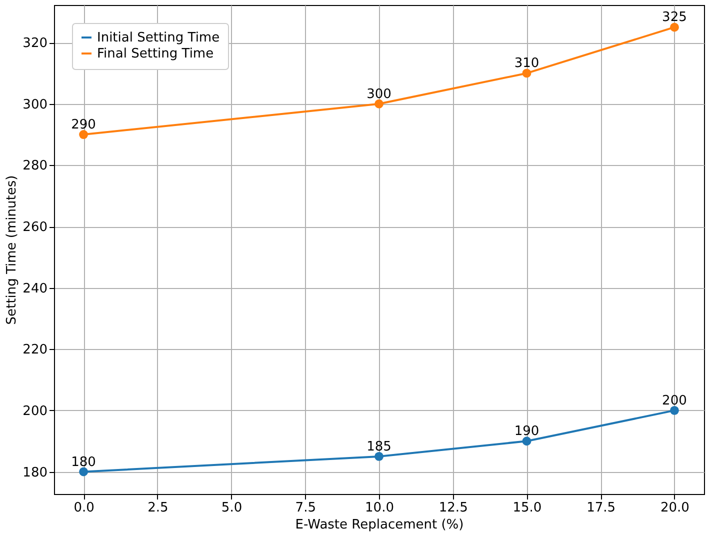  I want to click on y-tick-label: 200, so click(35, 411).